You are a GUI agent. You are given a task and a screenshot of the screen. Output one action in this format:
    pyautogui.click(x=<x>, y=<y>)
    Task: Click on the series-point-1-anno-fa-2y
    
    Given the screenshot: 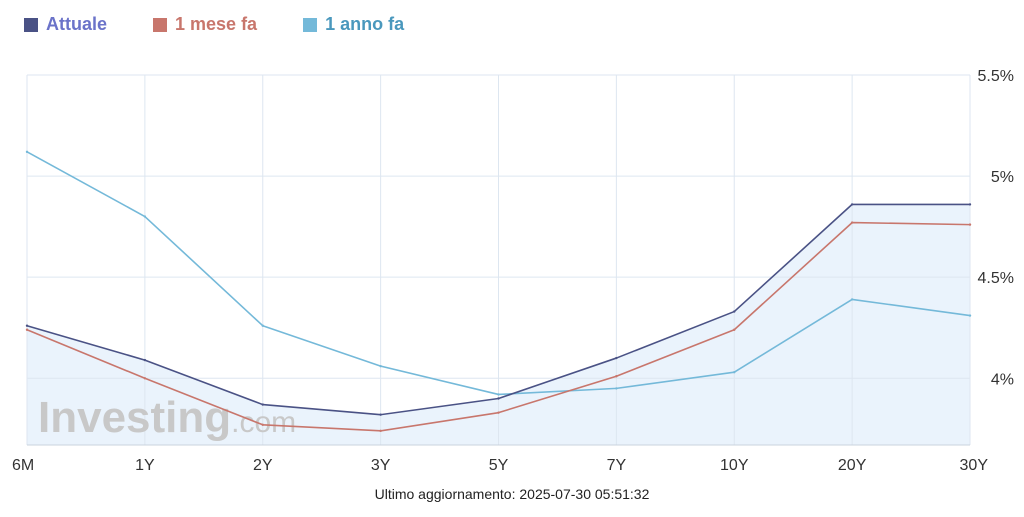 What is the action you would take?
    pyautogui.click(x=262, y=325)
    